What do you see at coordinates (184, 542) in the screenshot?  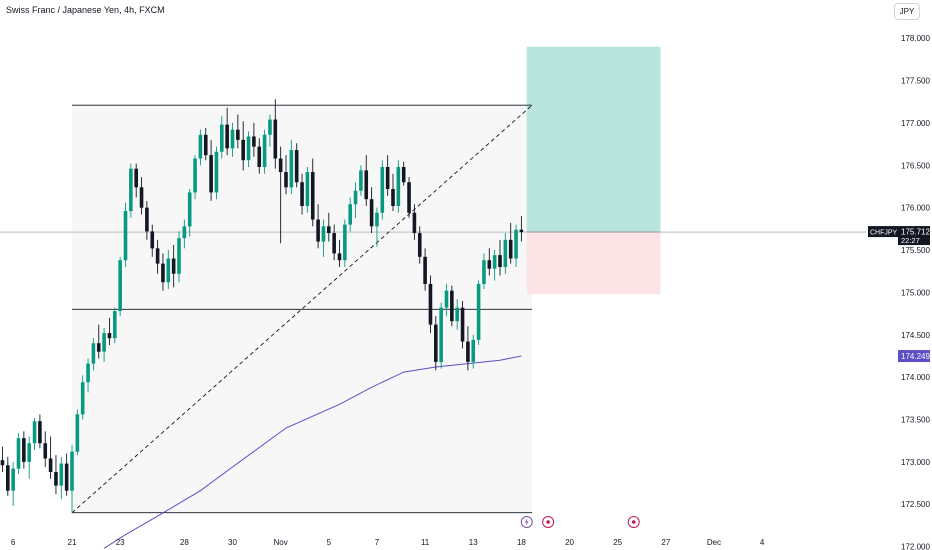 I see `time-tick-label: 28` at bounding box center [184, 542].